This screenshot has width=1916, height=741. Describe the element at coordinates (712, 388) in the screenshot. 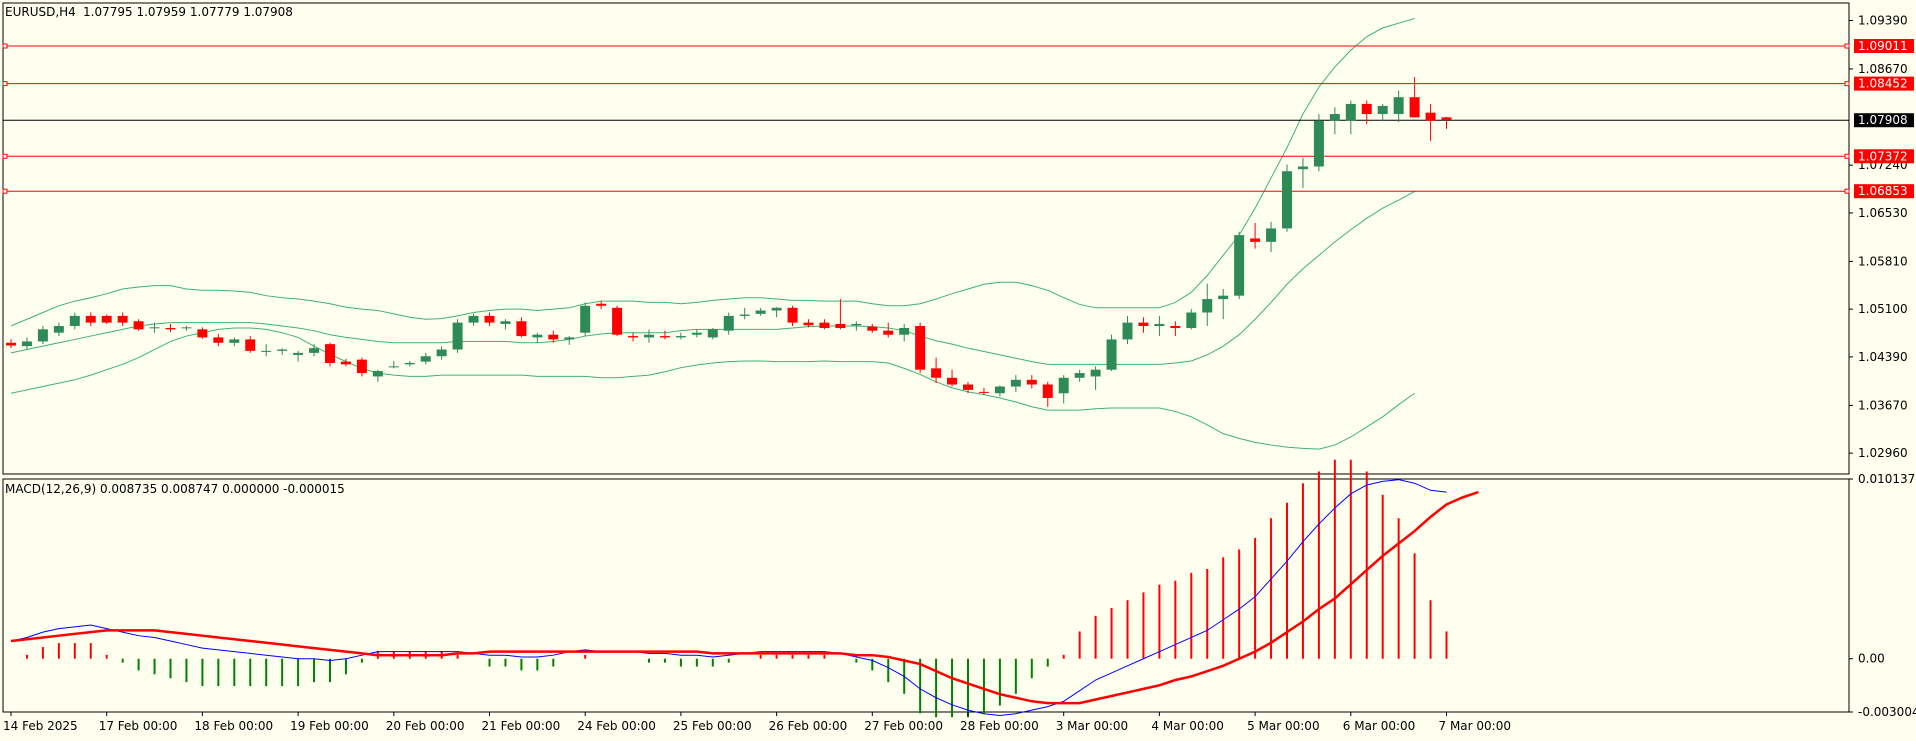

I see `bollinger-lower-line` at that location.